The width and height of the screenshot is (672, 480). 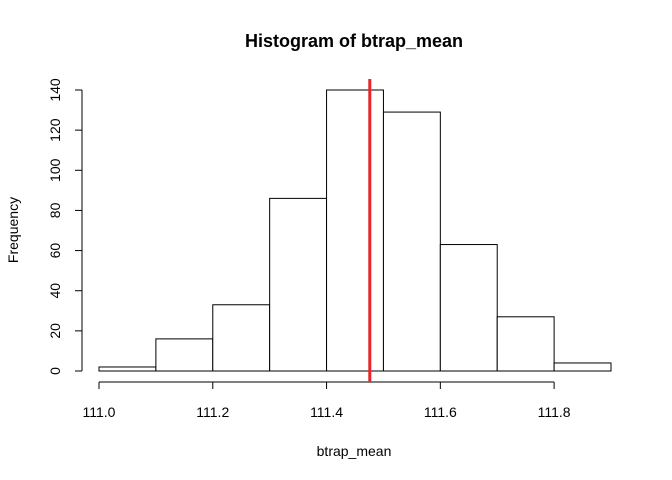 What do you see at coordinates (99, 412) in the screenshot?
I see `x-tick-label: 111.0` at bounding box center [99, 412].